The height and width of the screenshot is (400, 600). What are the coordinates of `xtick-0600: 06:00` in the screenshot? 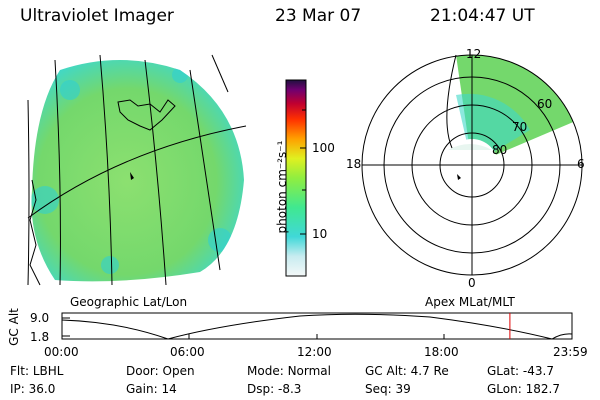 It's located at (187, 352).